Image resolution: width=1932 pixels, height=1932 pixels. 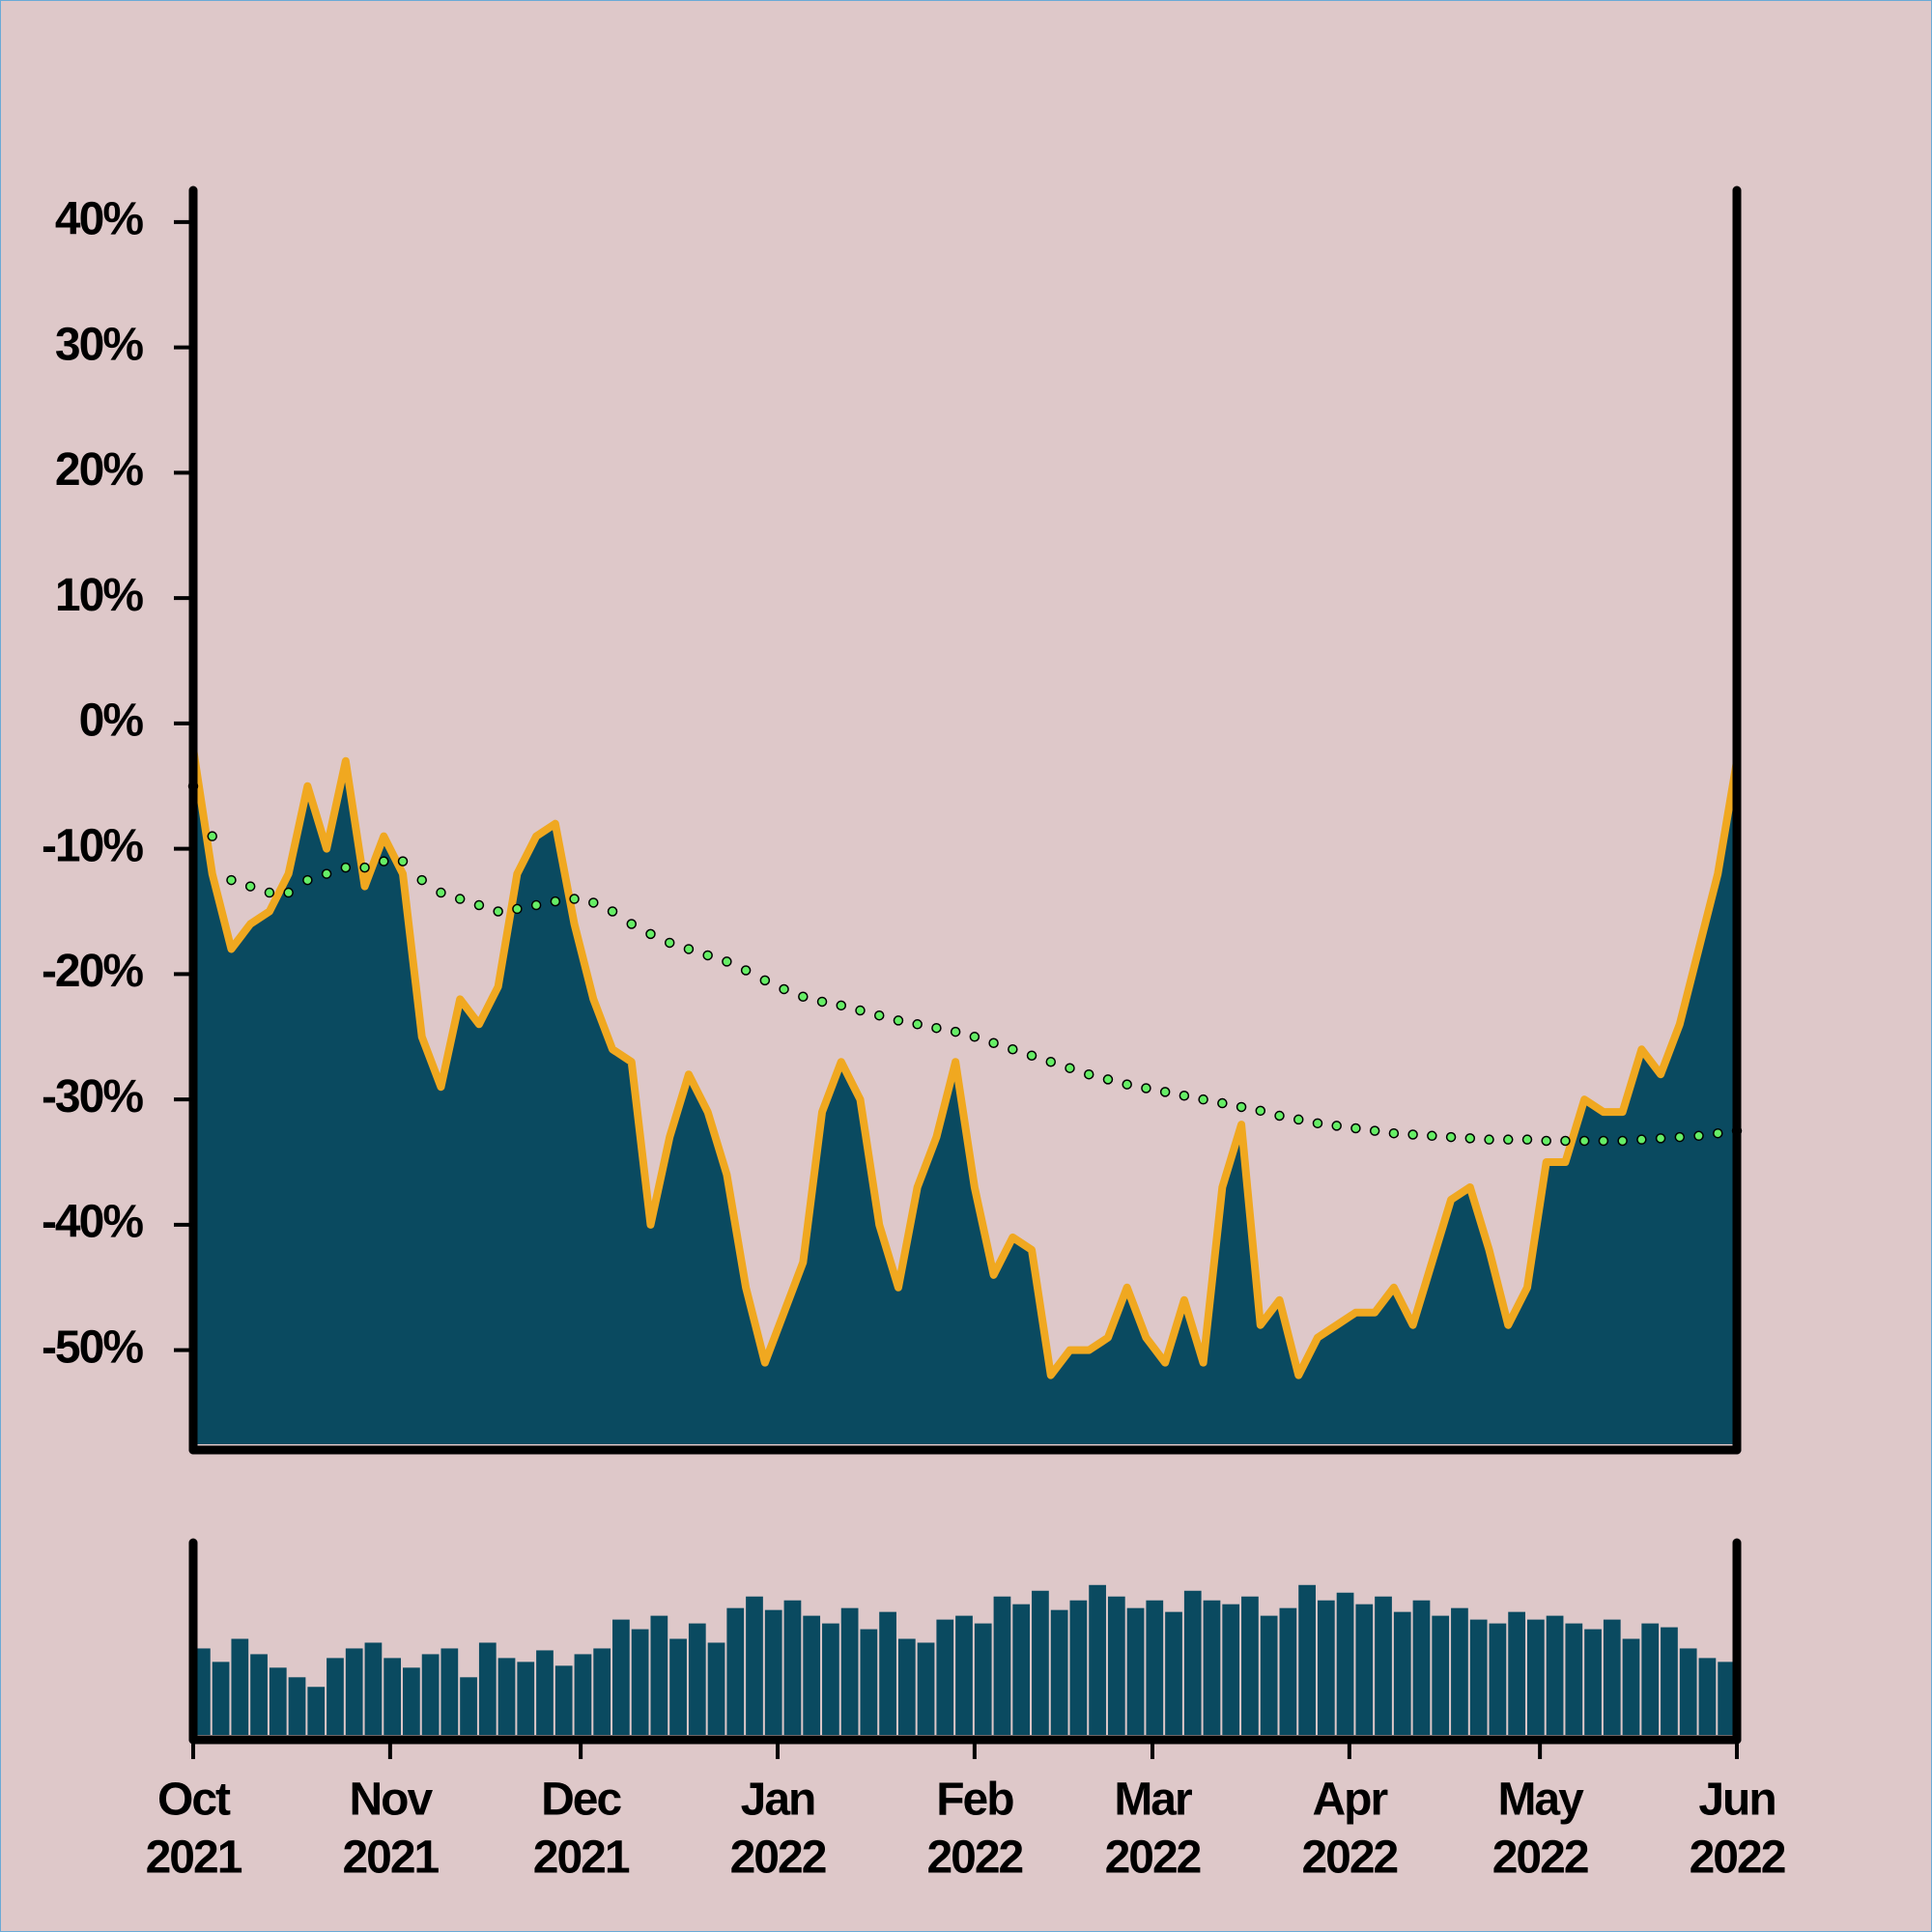 I want to click on x-tick-label: Apr, so click(x=1350, y=1800).